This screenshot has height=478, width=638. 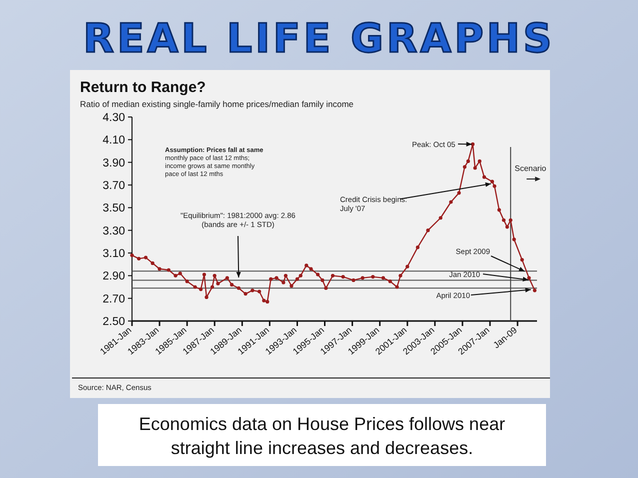 I want to click on y-tick-label: 4.30, so click(x=113, y=118).